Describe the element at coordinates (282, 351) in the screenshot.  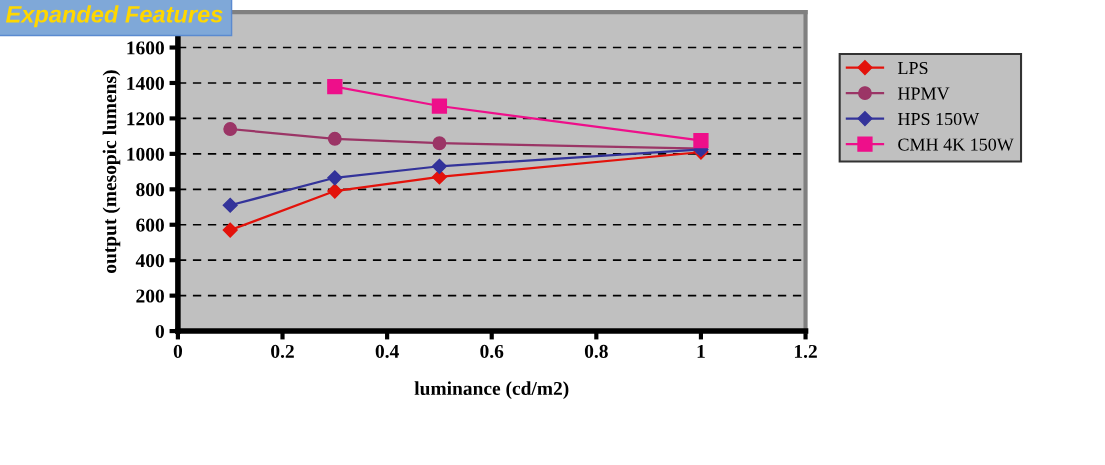
I see `x-tick-label: 0.2` at that location.